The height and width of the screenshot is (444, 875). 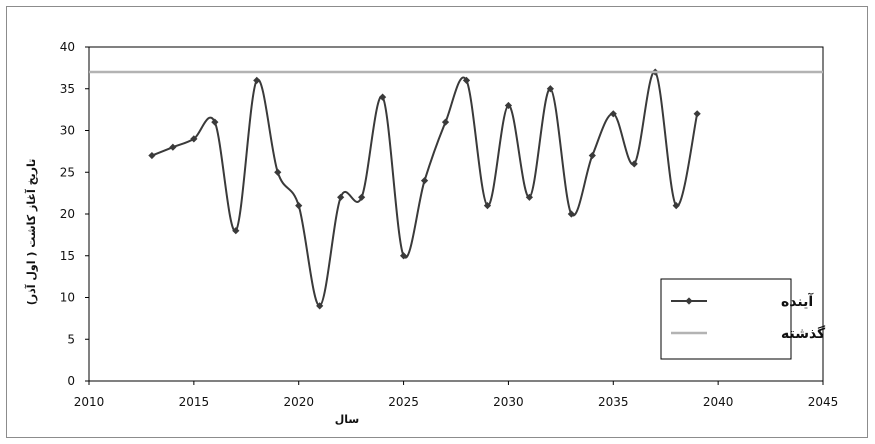 I want to click on y-tick-label: 25, so click(x=67, y=172).